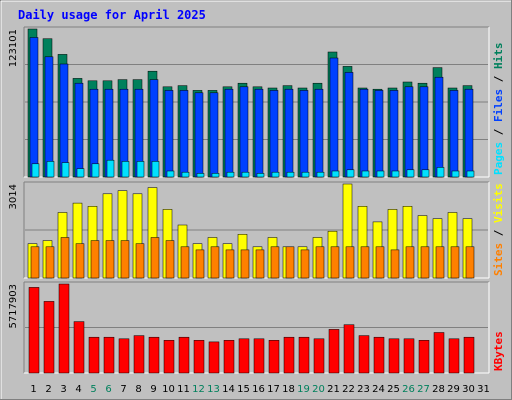 Image resolution: width=512 pixels, height=400 pixels. What do you see at coordinates (303, 389) in the screenshot?
I see `x-tick-day-19: 19` at bounding box center [303, 389].